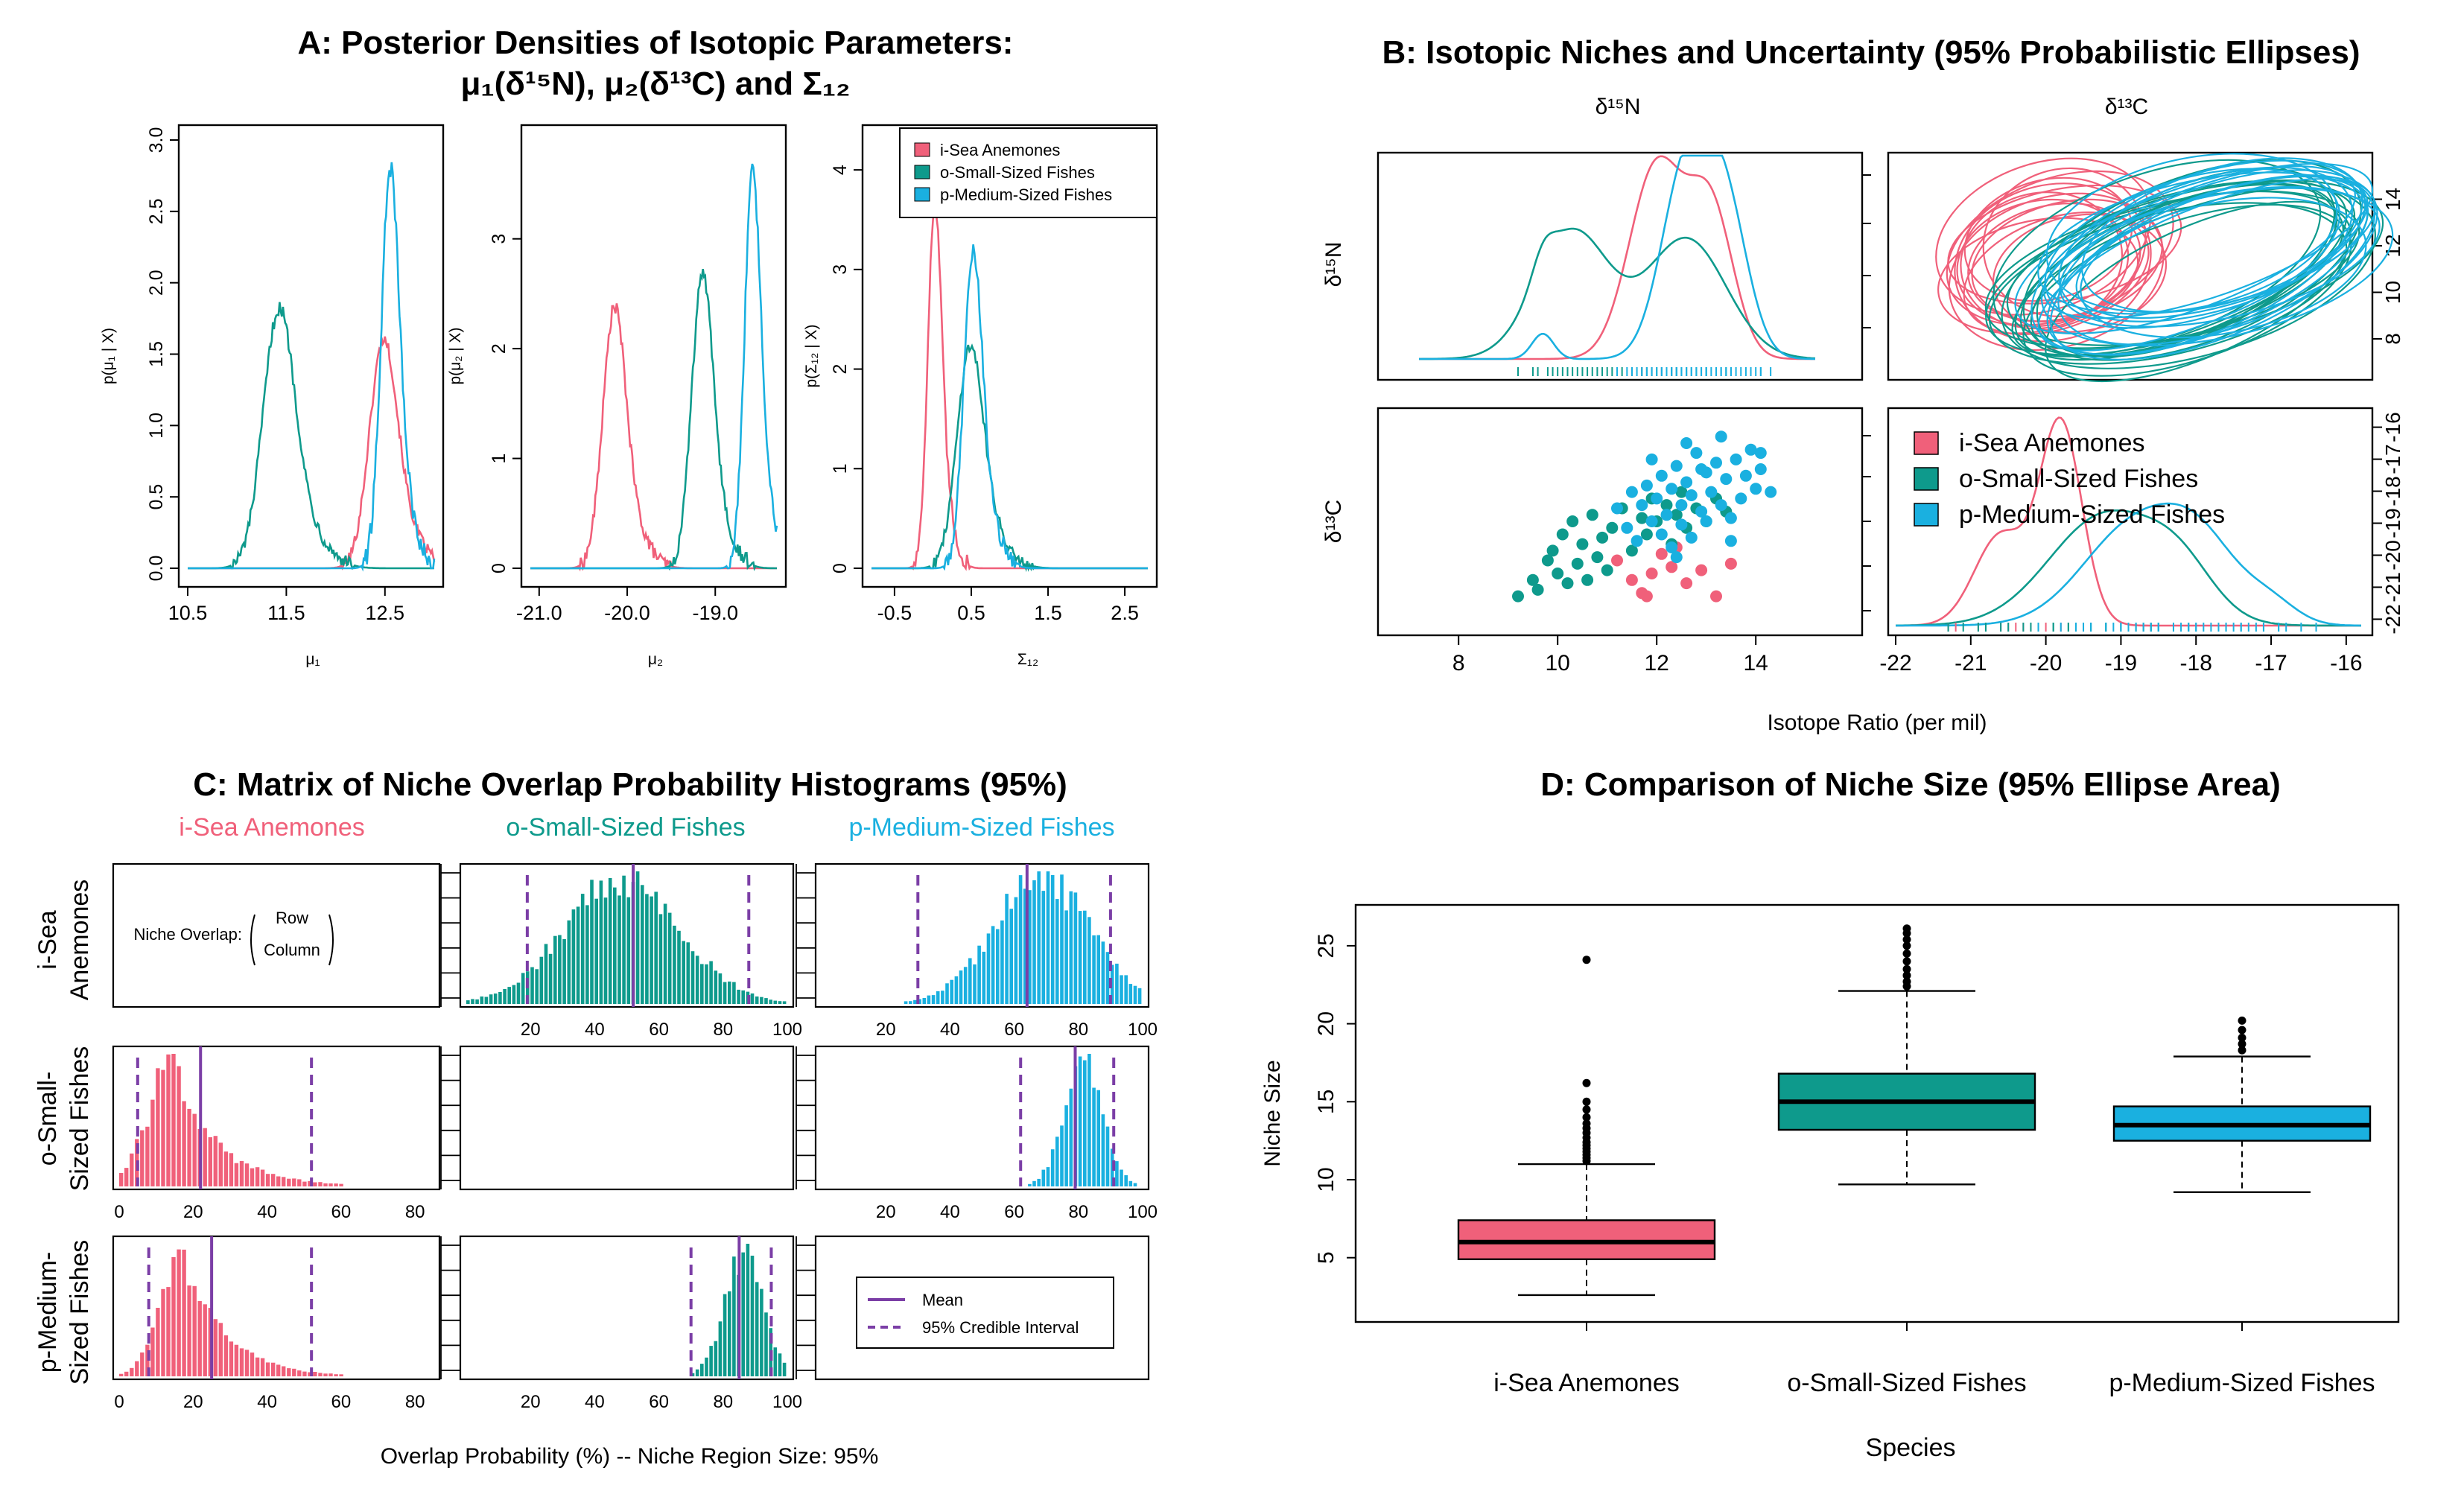 The width and height of the screenshot is (2464, 1494). What do you see at coordinates (1906, 1160) in the screenshot?
I see `panel-d-box-o: o-Small-Sized Fishes` at bounding box center [1906, 1160].